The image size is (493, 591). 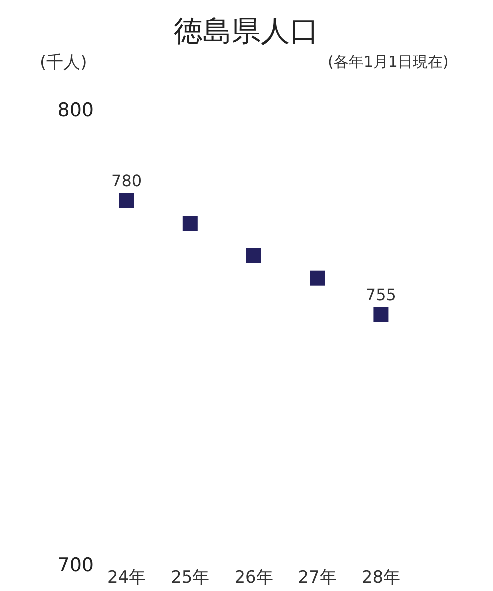 What do you see at coordinates (76, 111) in the screenshot?
I see `y-tick-label: 800` at bounding box center [76, 111].